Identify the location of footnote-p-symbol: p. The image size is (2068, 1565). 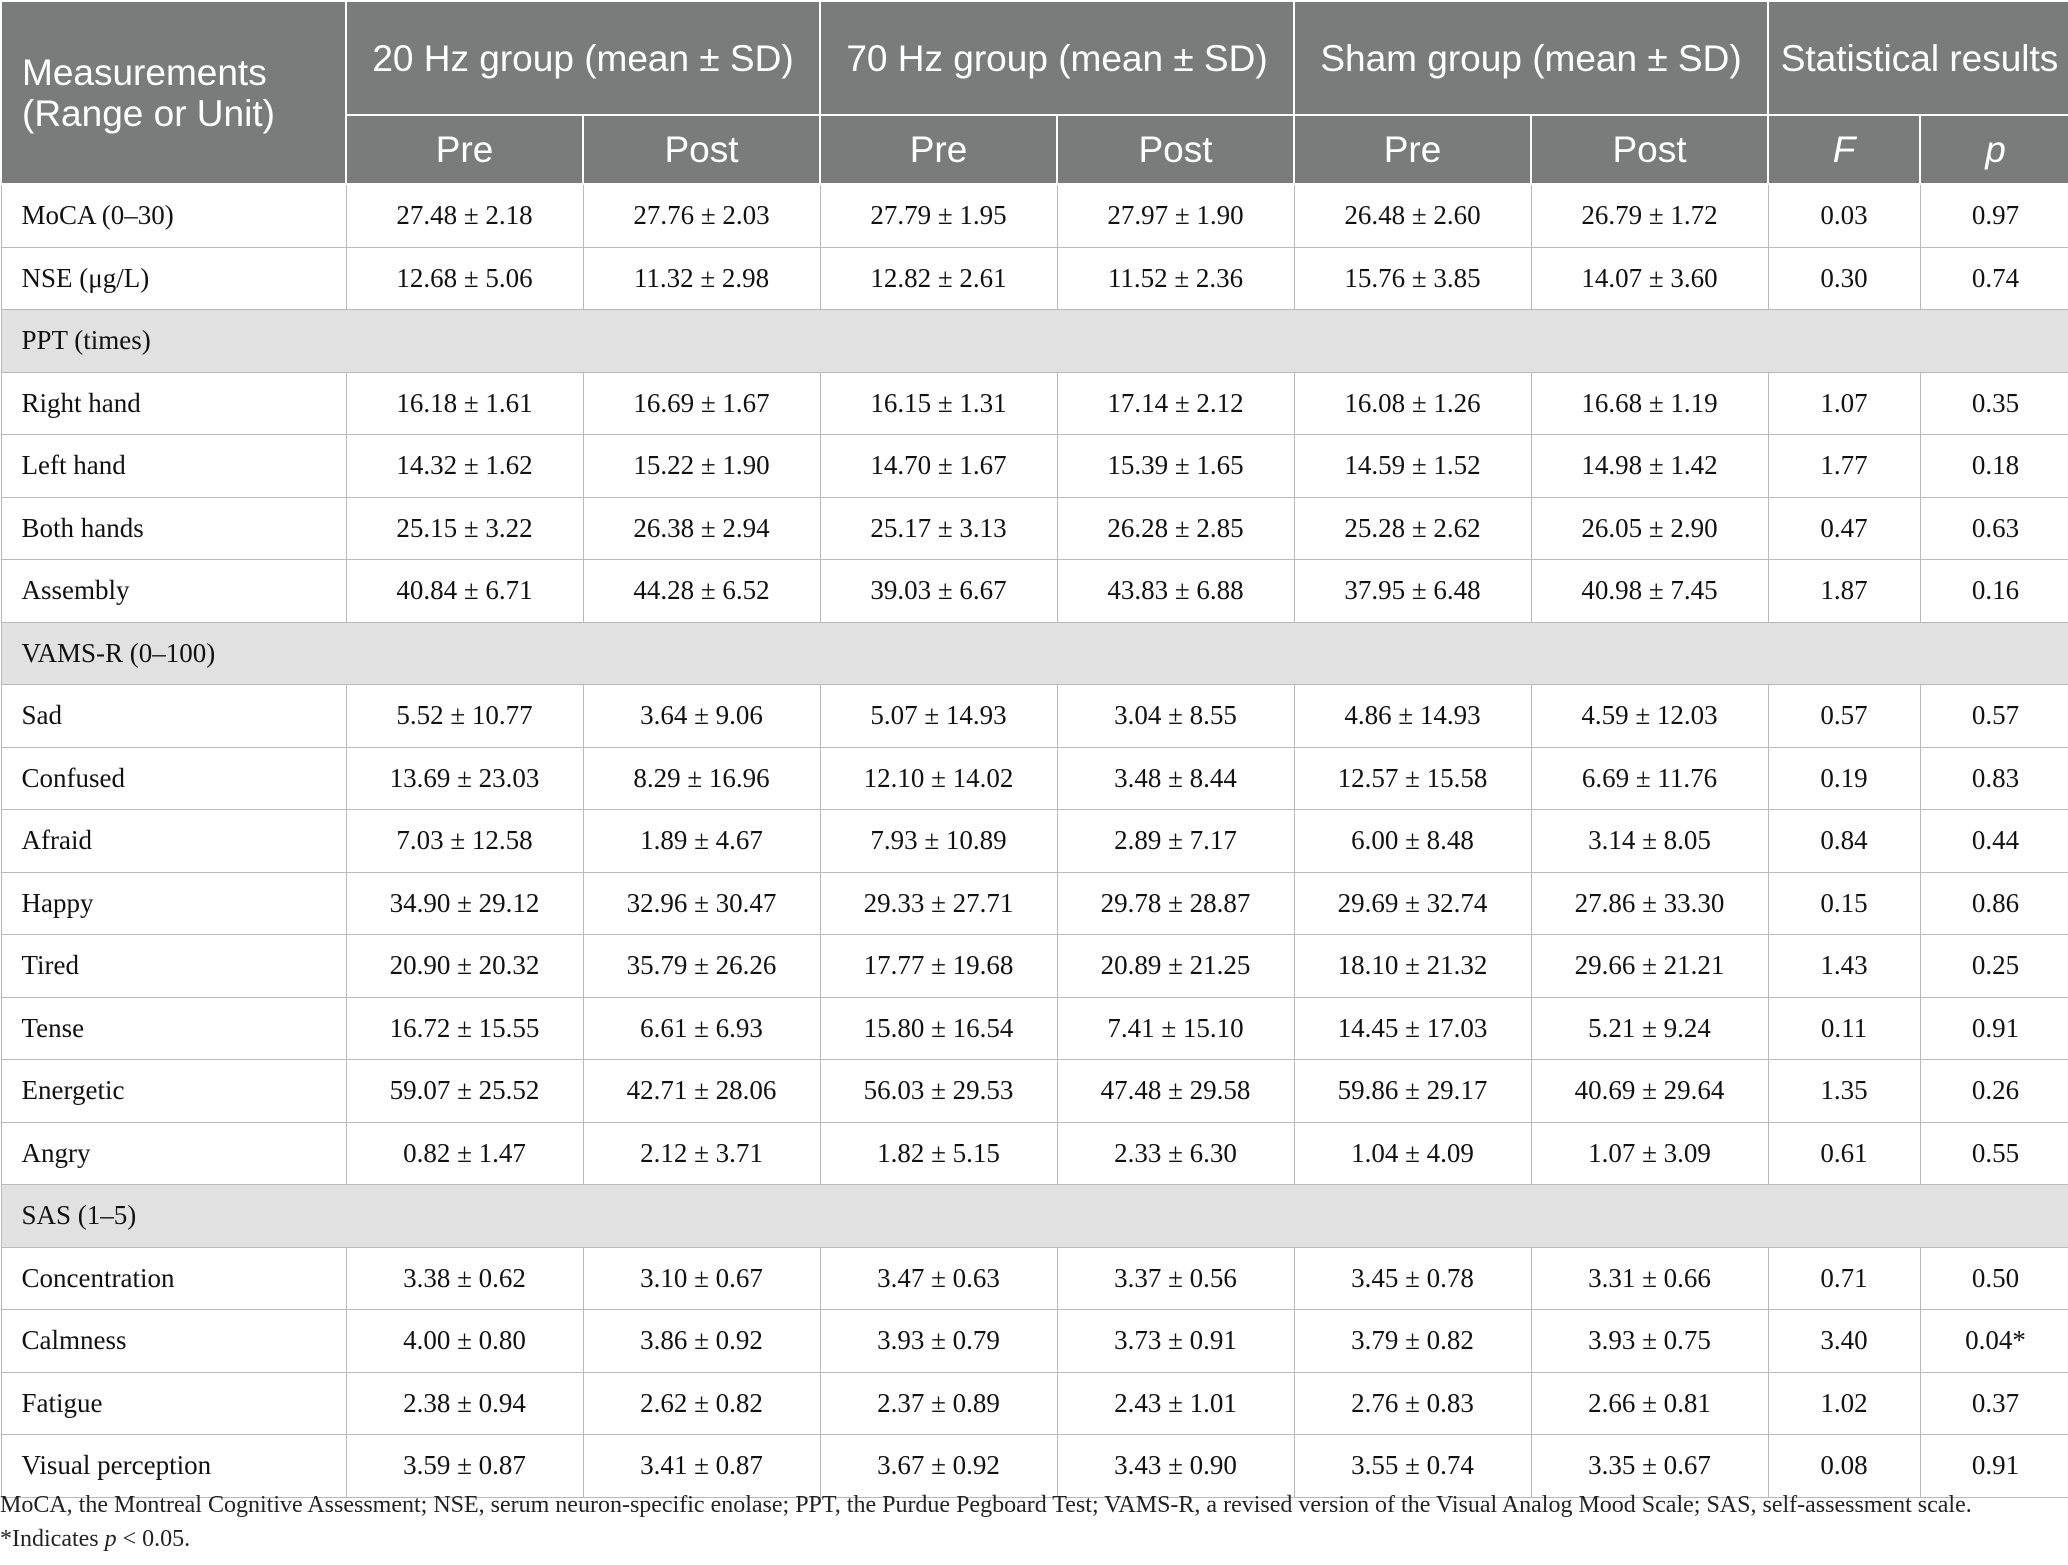
(110, 1539).